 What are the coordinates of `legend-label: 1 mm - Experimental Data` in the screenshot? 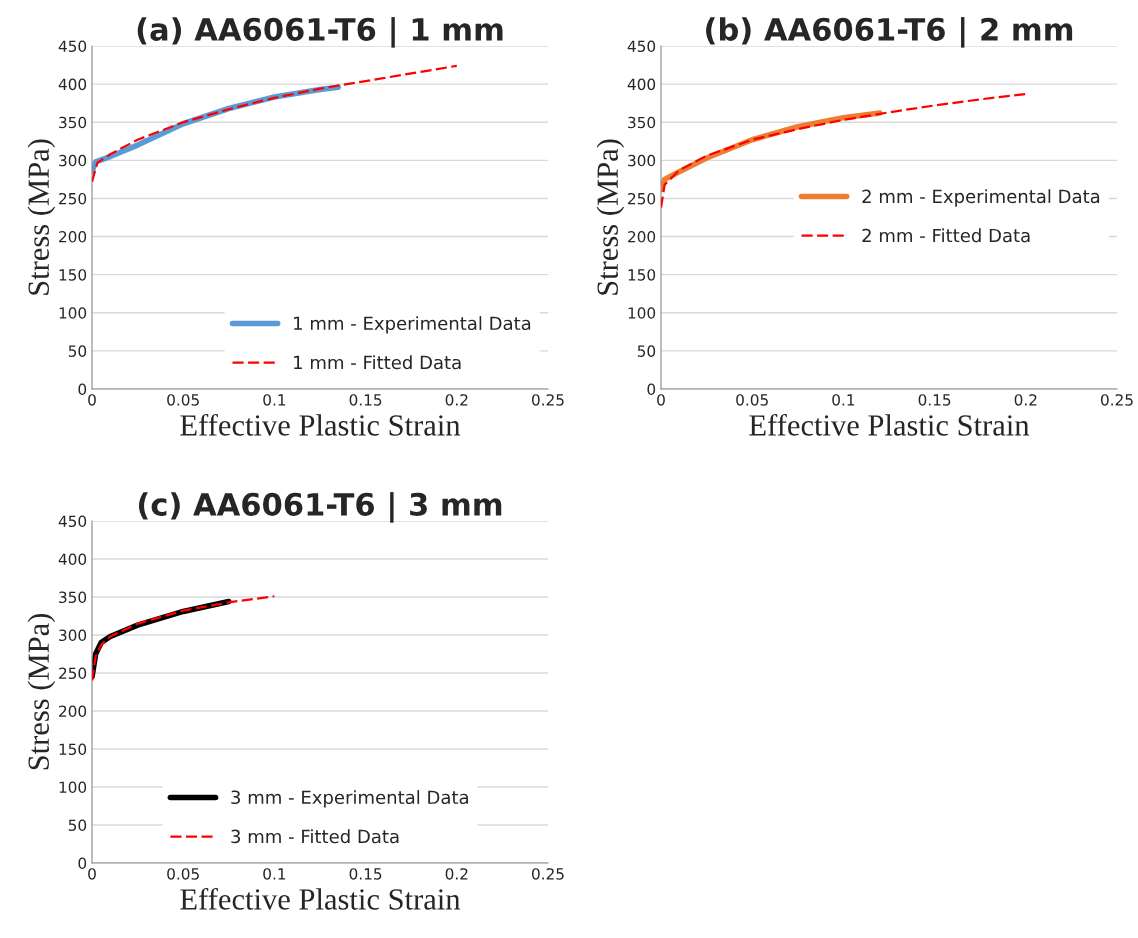 It's located at (412, 325).